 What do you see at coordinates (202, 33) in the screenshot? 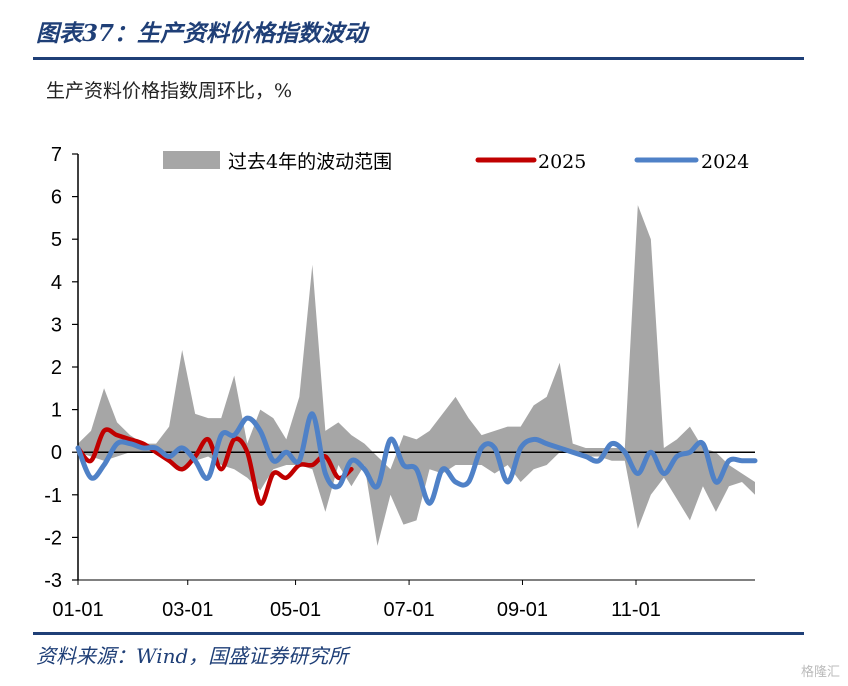
I see `figure-title: 图表37：生产资料价格指数波动` at bounding box center [202, 33].